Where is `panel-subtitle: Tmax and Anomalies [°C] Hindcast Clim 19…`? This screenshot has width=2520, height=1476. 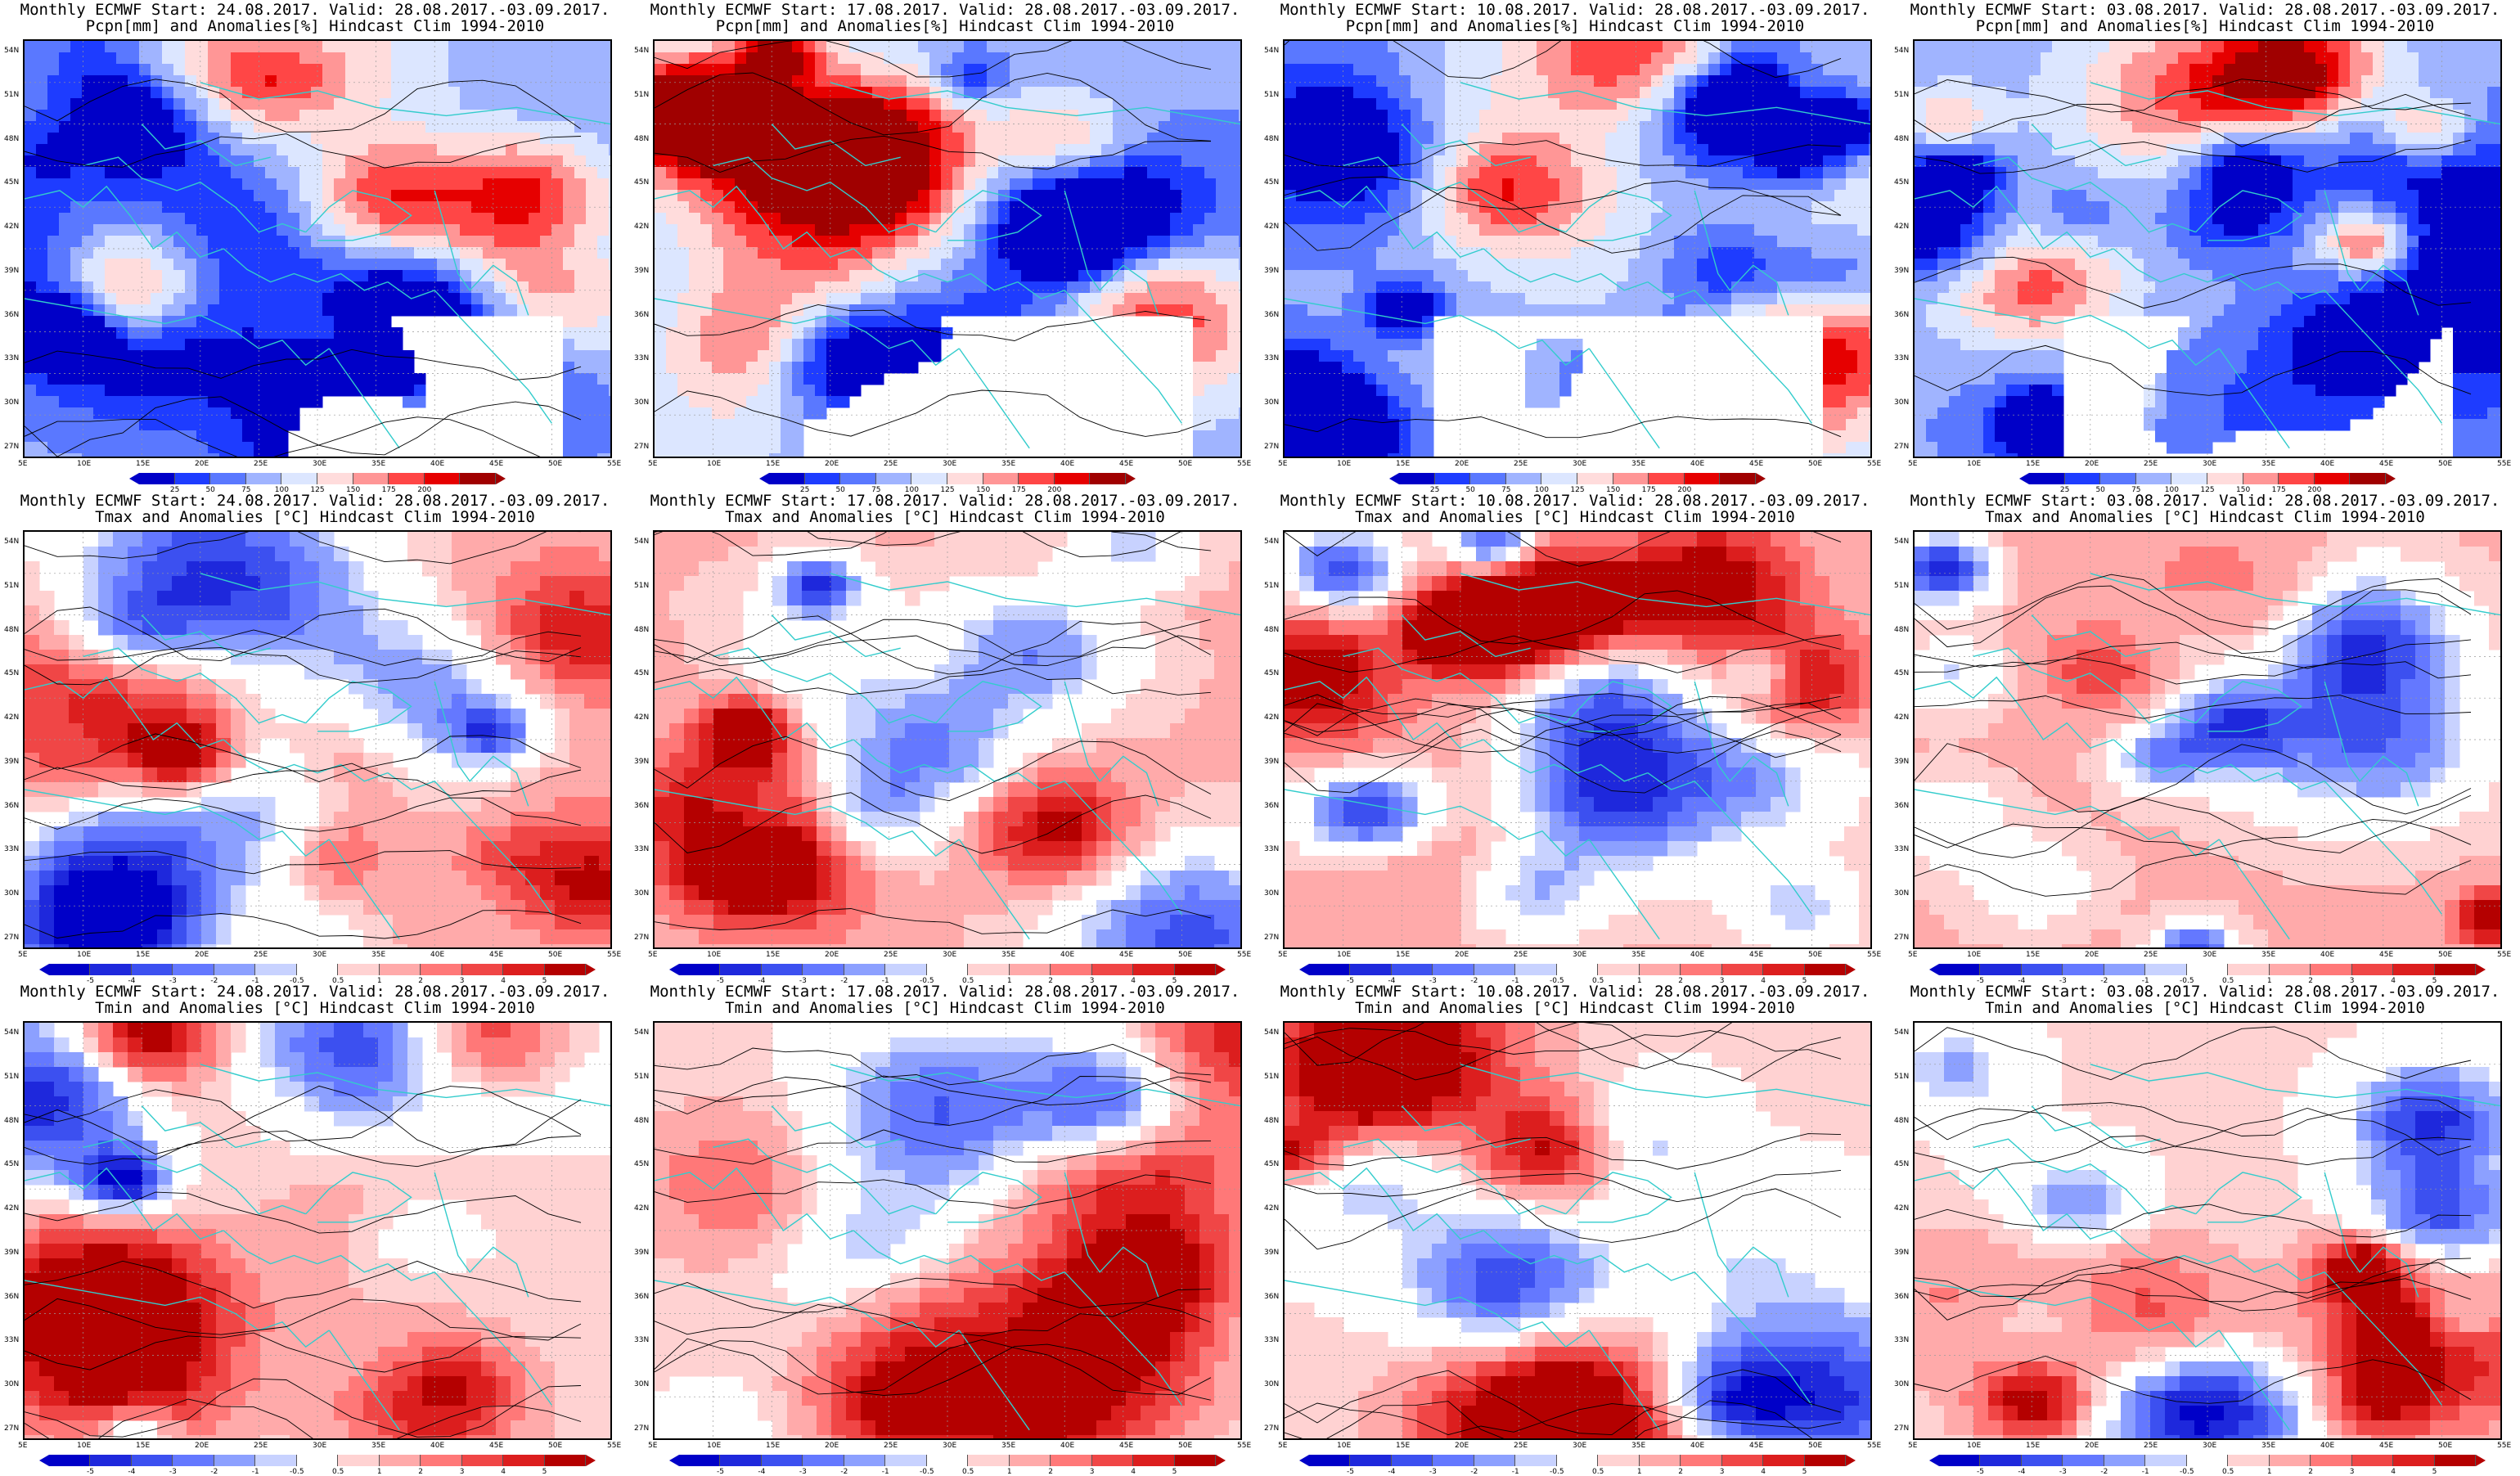 panel-subtitle: Tmax and Anomalies [°C] Hindcast Clim 19… is located at coordinates (1575, 517).